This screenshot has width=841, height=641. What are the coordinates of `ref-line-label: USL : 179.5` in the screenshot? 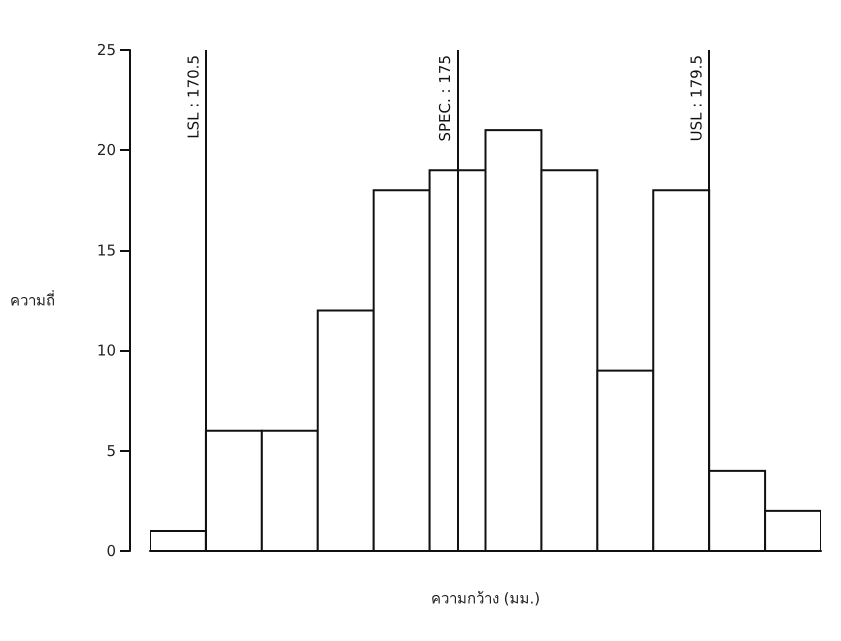 It's located at (697, 98).